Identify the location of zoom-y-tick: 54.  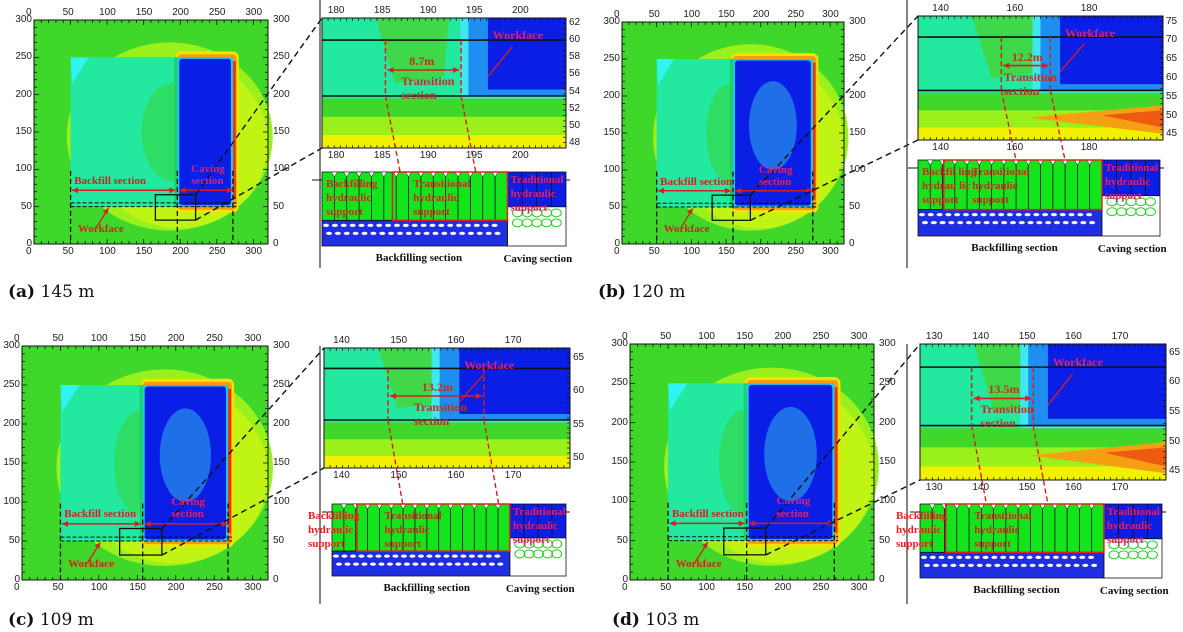
(575, 91).